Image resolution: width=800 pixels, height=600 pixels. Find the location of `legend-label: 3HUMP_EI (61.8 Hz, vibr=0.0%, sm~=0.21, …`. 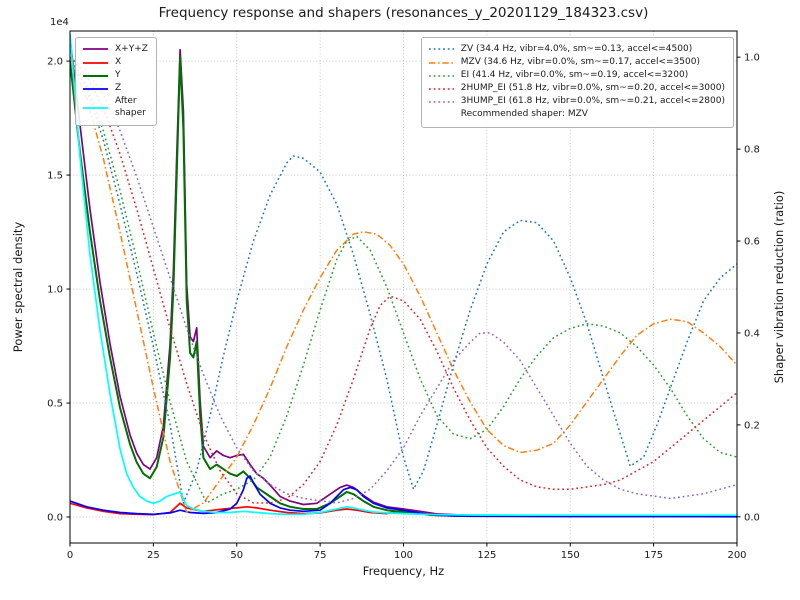

legend-label: 3HUMP_EI (61.8 Hz, vibr=0.0%, sm~=0.21, … is located at coordinates (592, 101).